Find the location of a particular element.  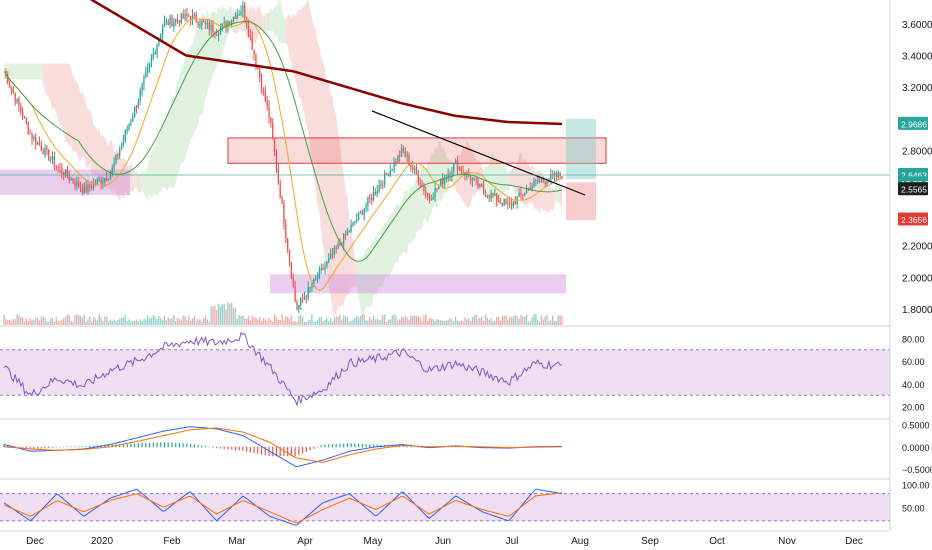

macd-panel is located at coordinates (283, 447).